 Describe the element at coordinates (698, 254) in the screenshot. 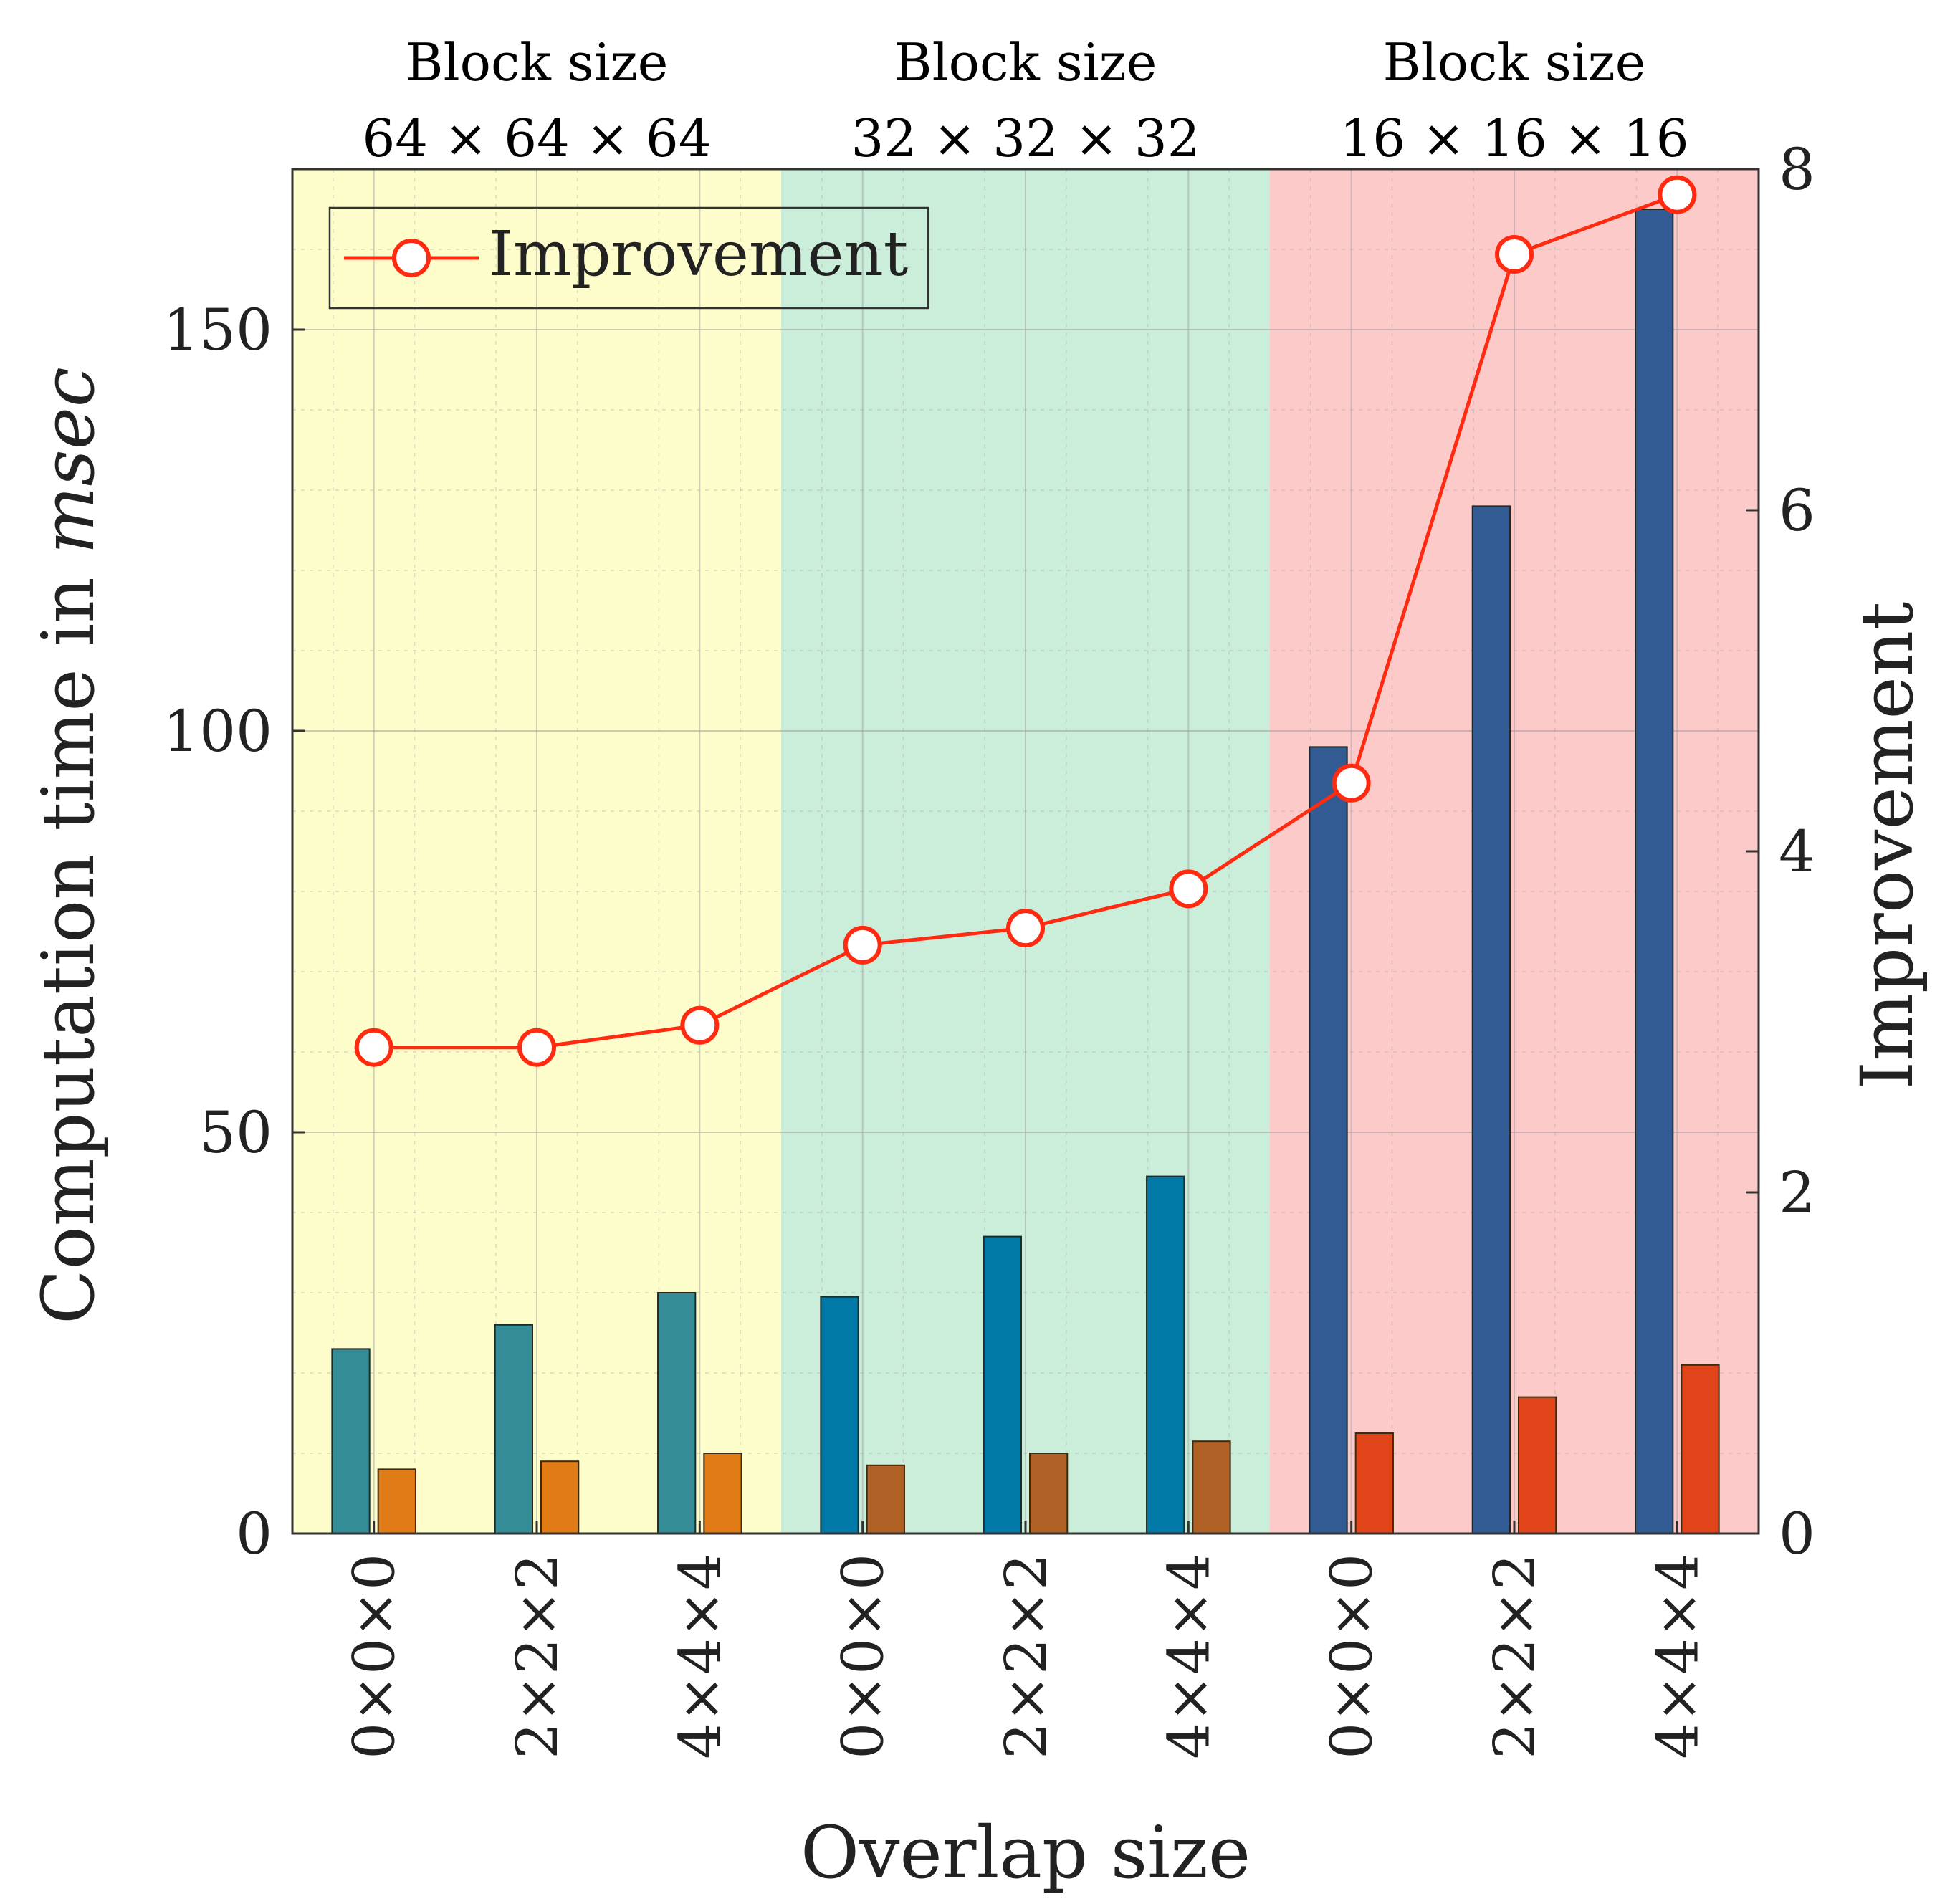

I see `legend-label: Improvement` at that location.